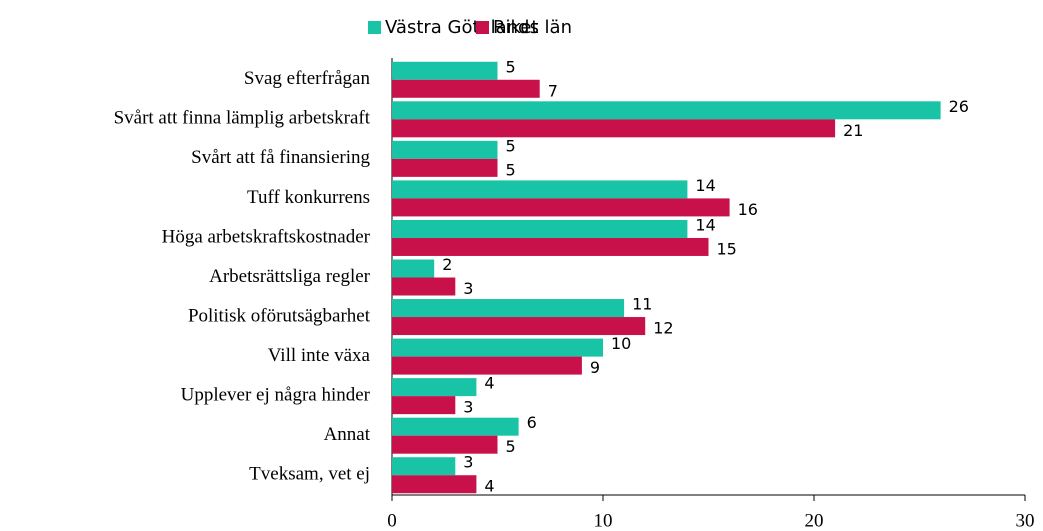 The image size is (1043, 531). Describe the element at coordinates (853, 130) in the screenshot. I see `value-label: 21` at that location.